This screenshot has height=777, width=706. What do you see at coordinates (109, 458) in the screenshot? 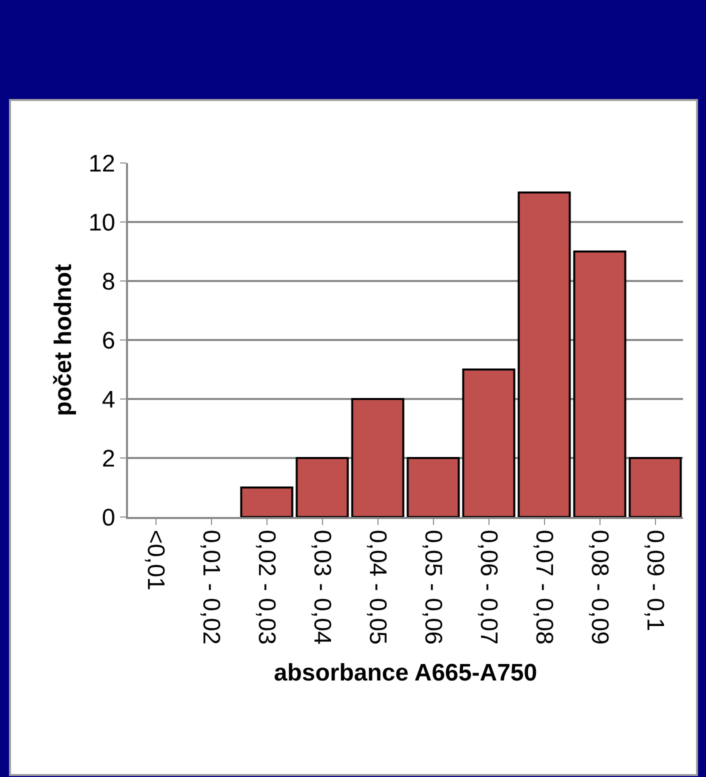
I see `y-tick-label: 2` at bounding box center [109, 458].